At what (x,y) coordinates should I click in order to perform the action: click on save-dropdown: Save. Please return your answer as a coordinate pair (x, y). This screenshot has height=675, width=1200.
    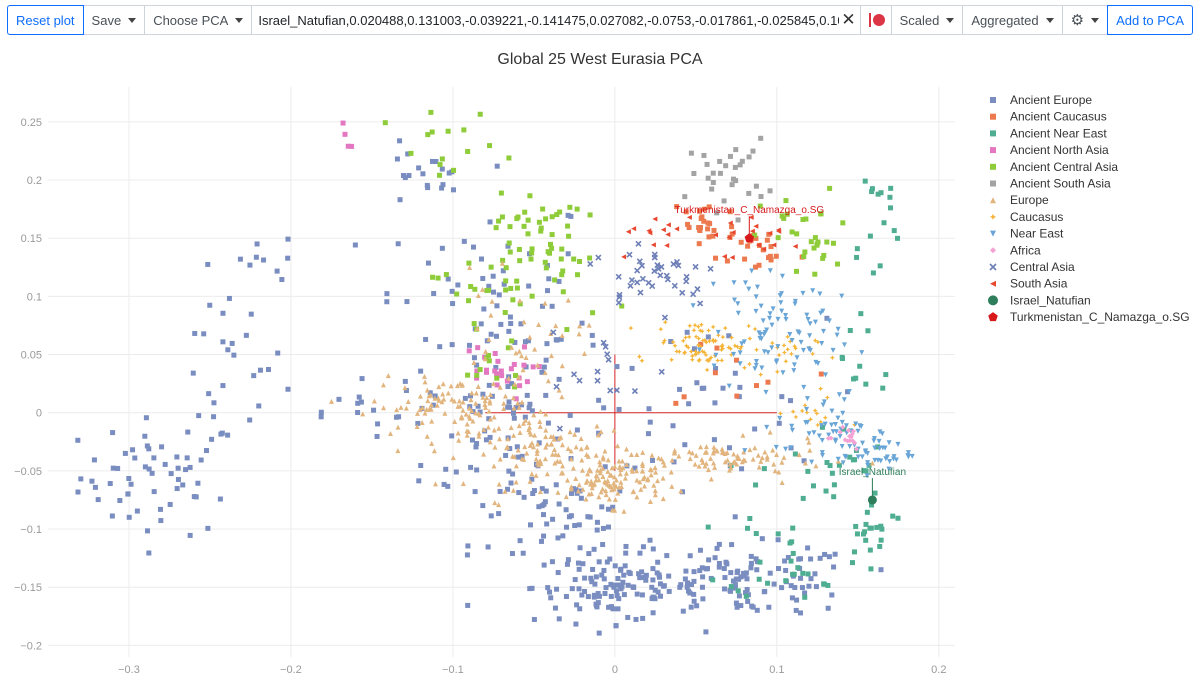
    Looking at the image, I should click on (114, 20).